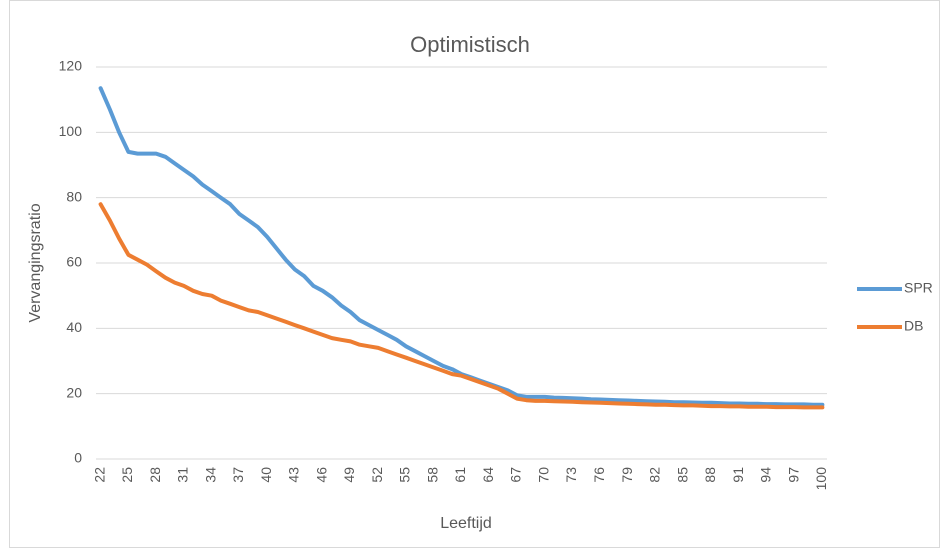 The image size is (948, 549). I want to click on y-tick-label: 0, so click(78, 458).